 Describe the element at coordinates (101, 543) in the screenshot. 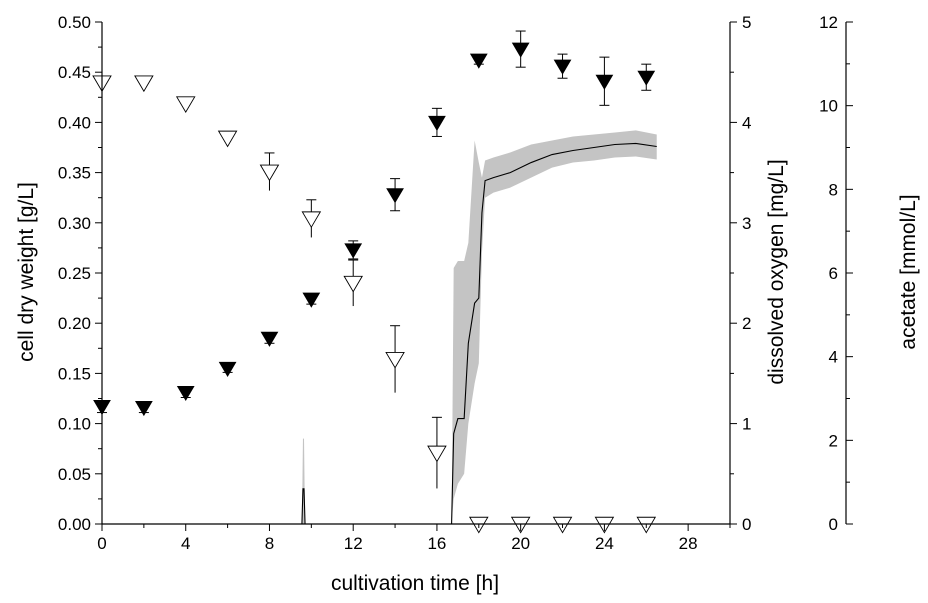

I see `x-tick-label: 0` at that location.